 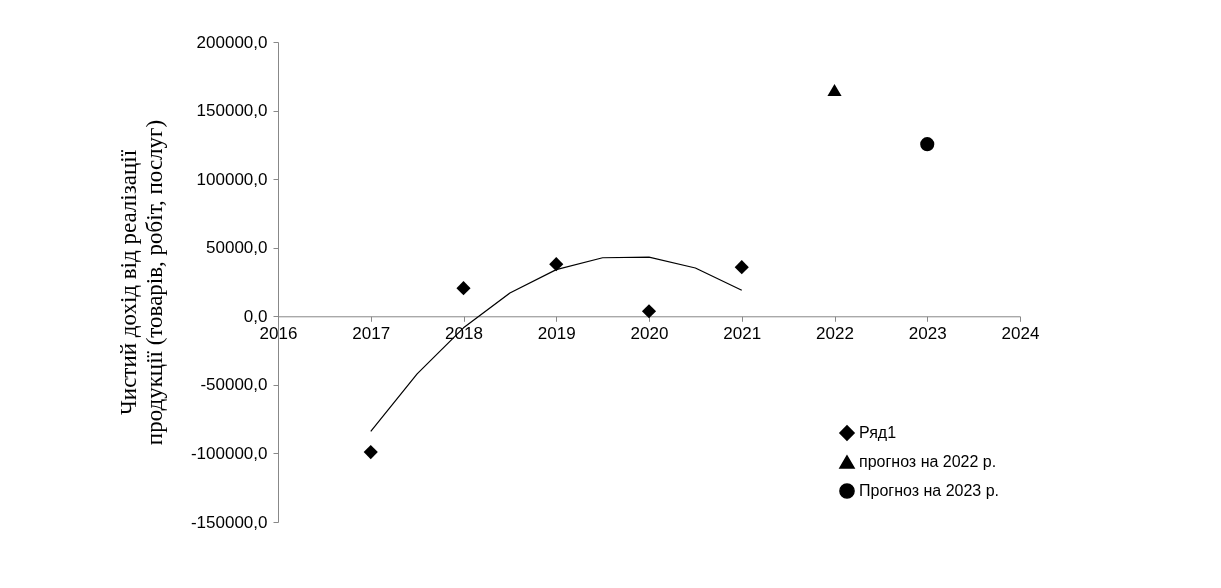 What do you see at coordinates (229, 522) in the screenshot?
I see `y-tick-label: -150000,0` at bounding box center [229, 522].